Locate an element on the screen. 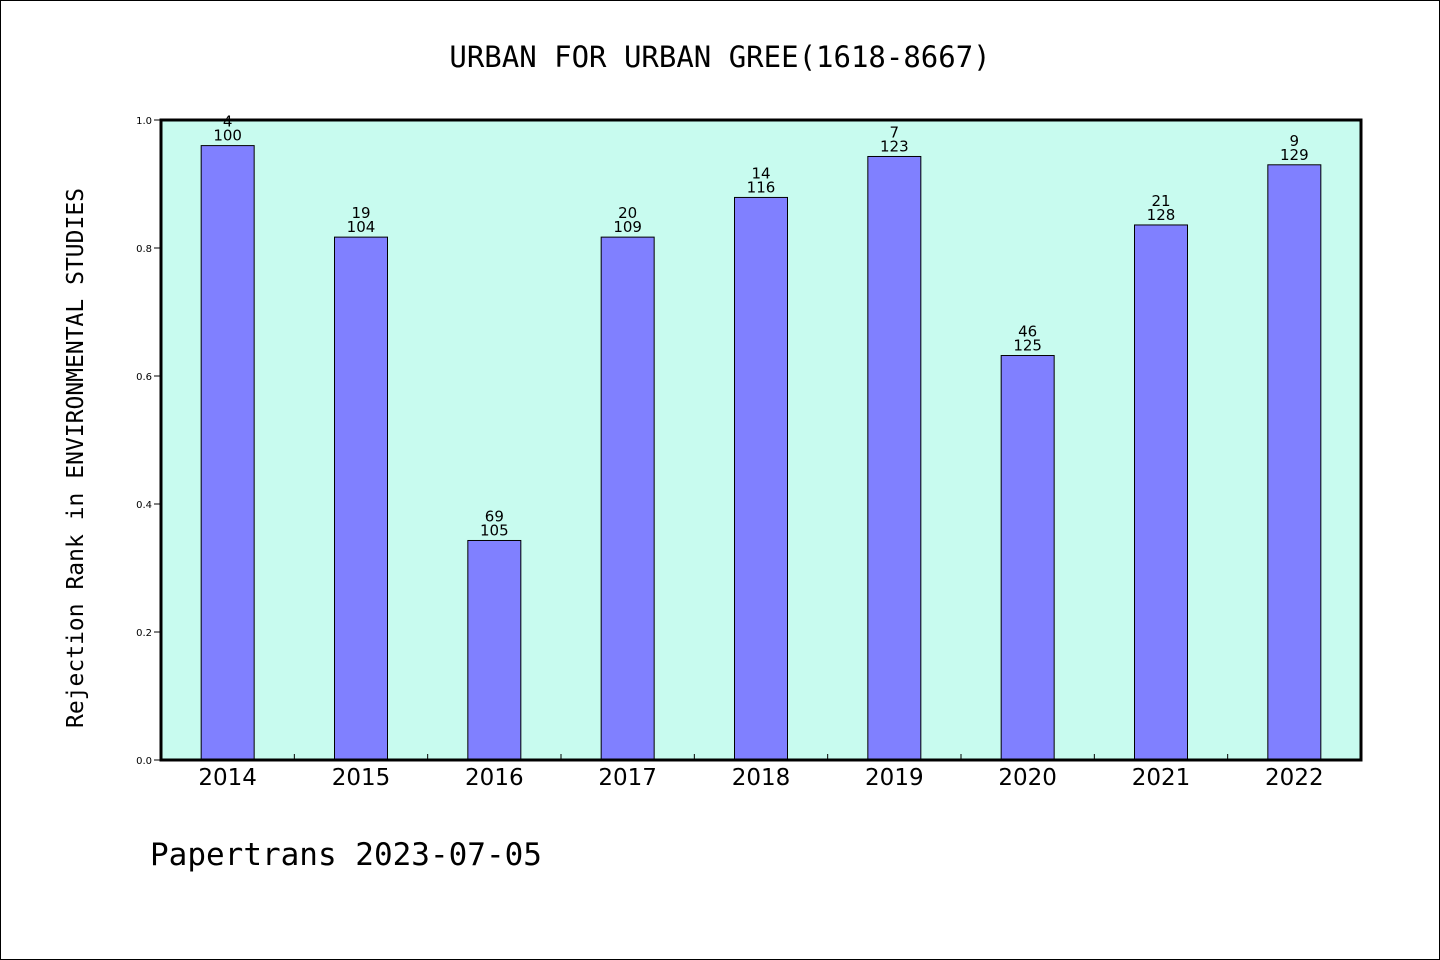 This screenshot has height=960, width=1440. bar-2020 is located at coordinates (1027, 558).